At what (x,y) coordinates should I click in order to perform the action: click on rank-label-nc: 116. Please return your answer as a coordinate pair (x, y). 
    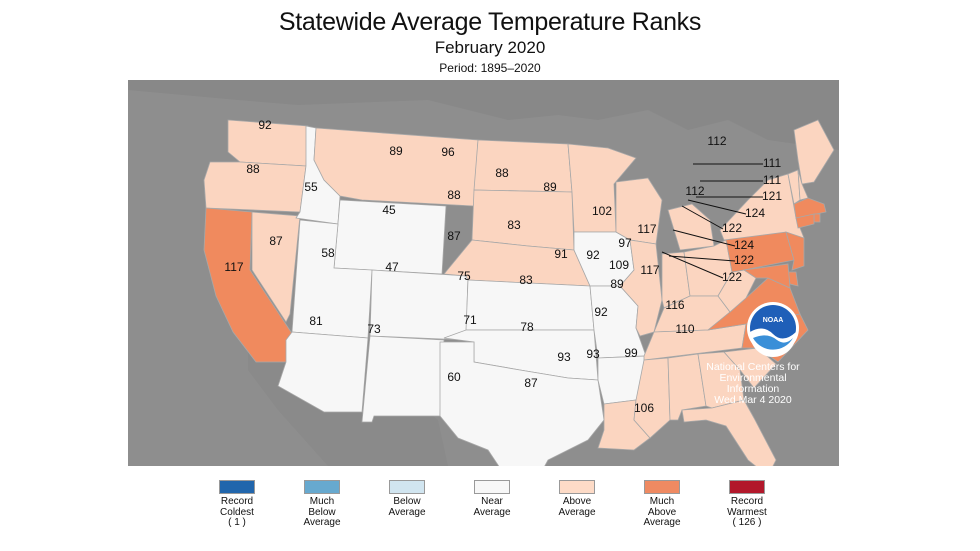
    Looking at the image, I should click on (674, 305).